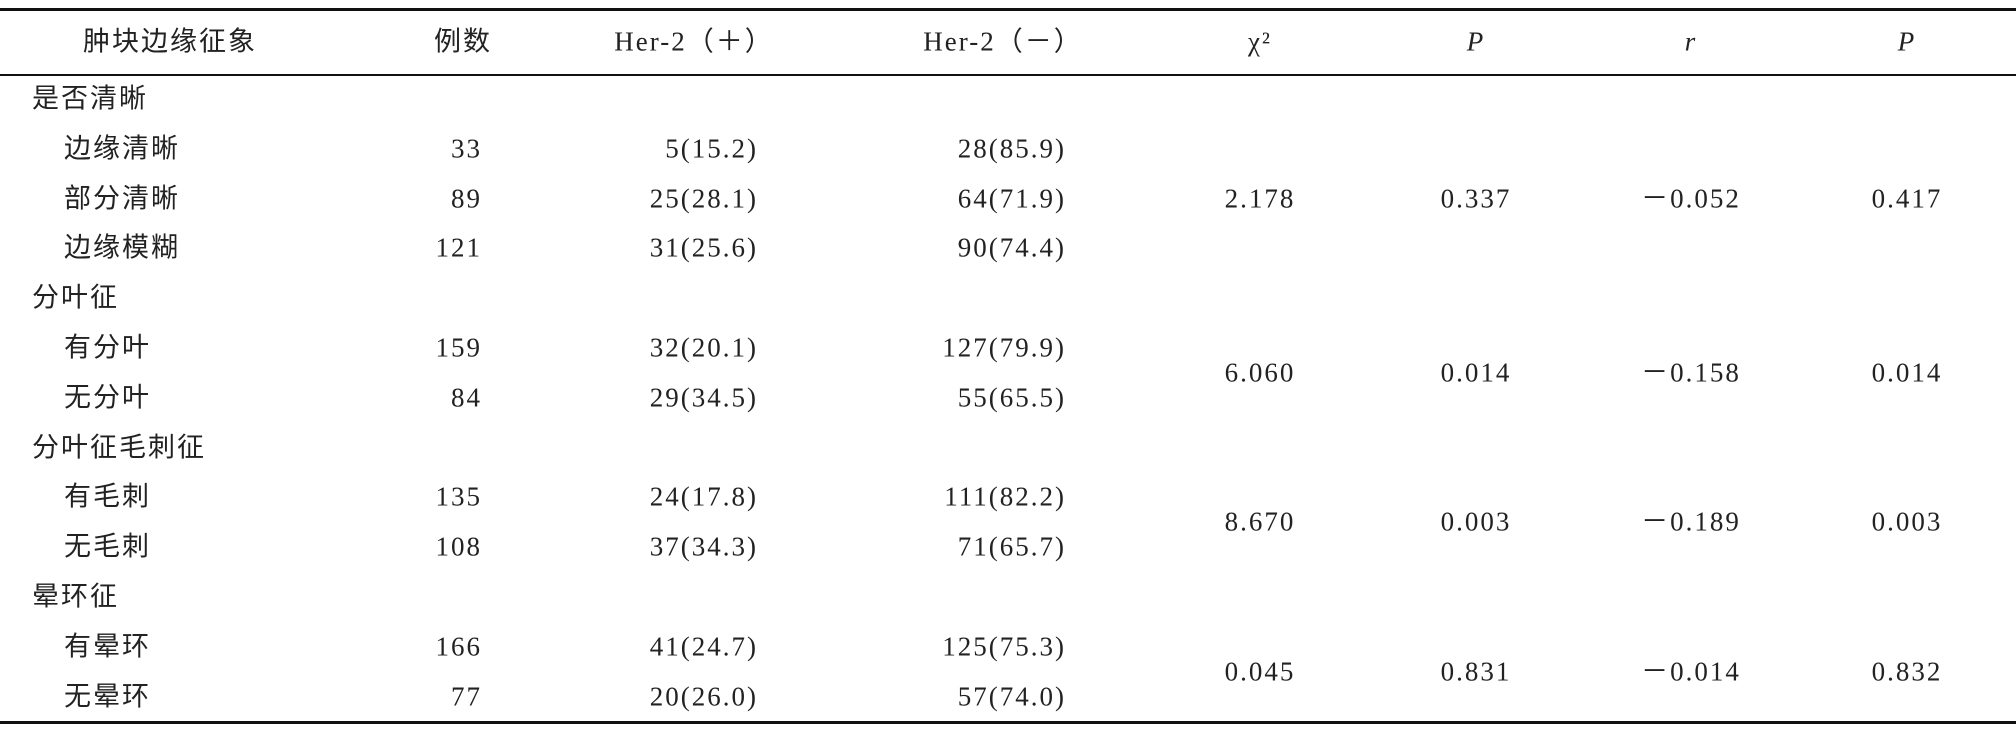  What do you see at coordinates (1004, 347) in the screenshot?
I see `data-cell: 127(79.9)` at bounding box center [1004, 347].